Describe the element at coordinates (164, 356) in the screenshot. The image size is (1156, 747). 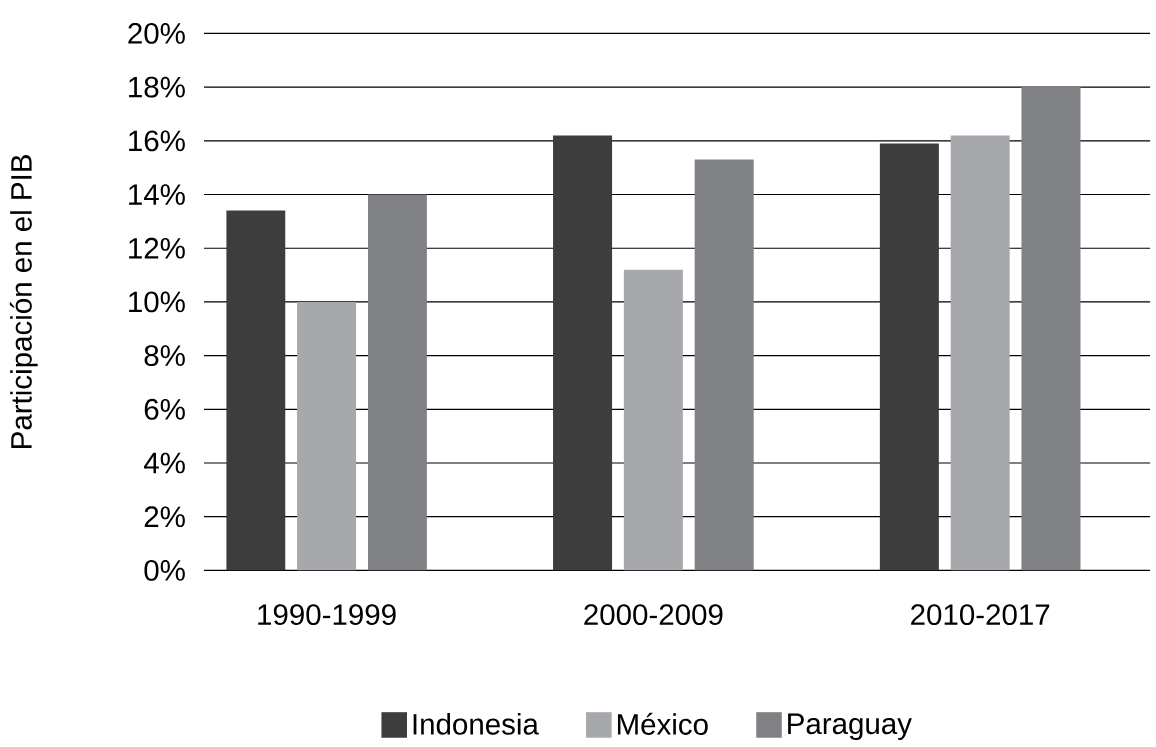
I see `y-tick-label: 8%` at that location.